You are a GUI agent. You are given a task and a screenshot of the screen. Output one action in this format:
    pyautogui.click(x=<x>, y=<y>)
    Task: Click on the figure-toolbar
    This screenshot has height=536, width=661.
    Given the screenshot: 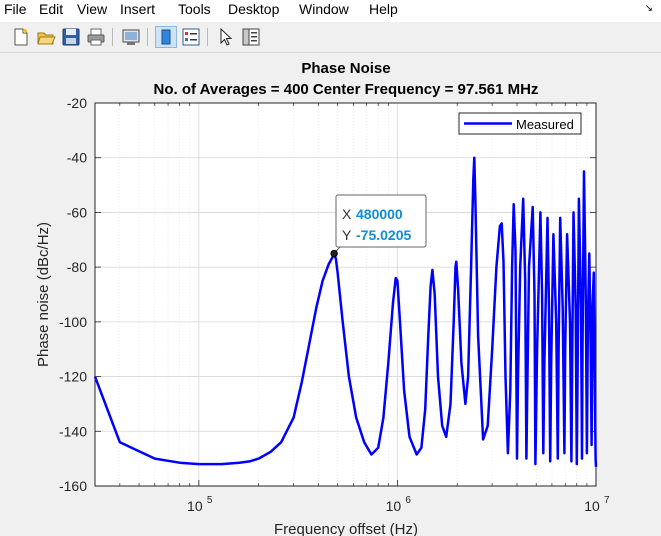 What is the action you would take?
    pyautogui.click(x=330, y=37)
    